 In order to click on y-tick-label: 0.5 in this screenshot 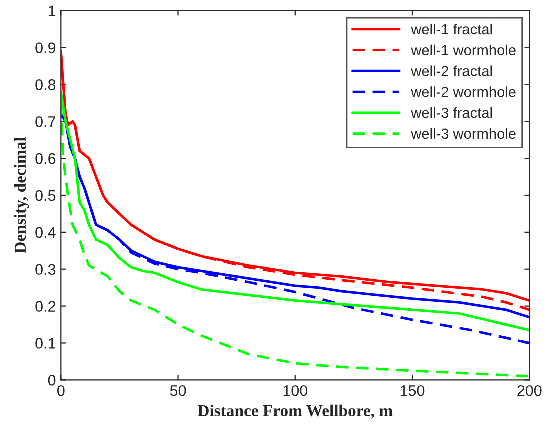, I will do `click(46, 196)`.